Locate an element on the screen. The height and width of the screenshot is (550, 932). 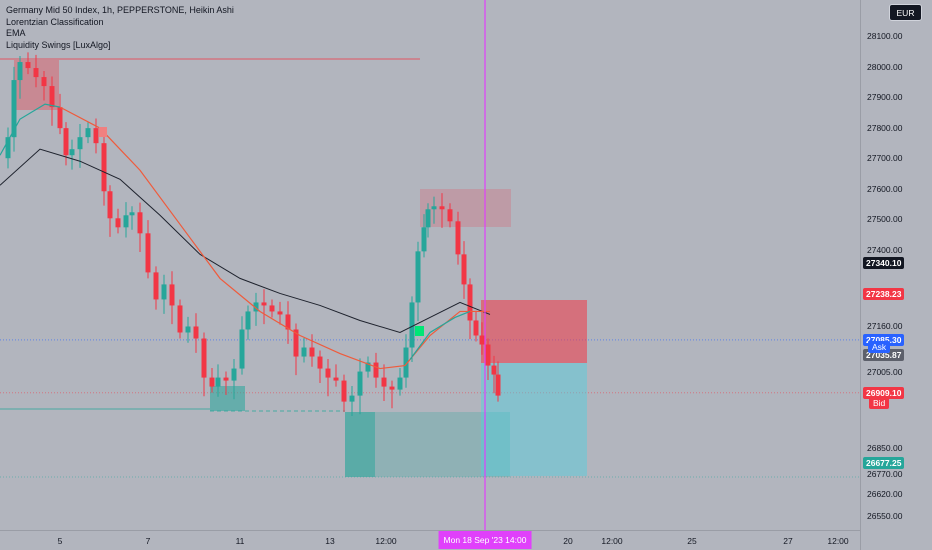
price-tick-label: 27005.00 is located at coordinates (885, 372).